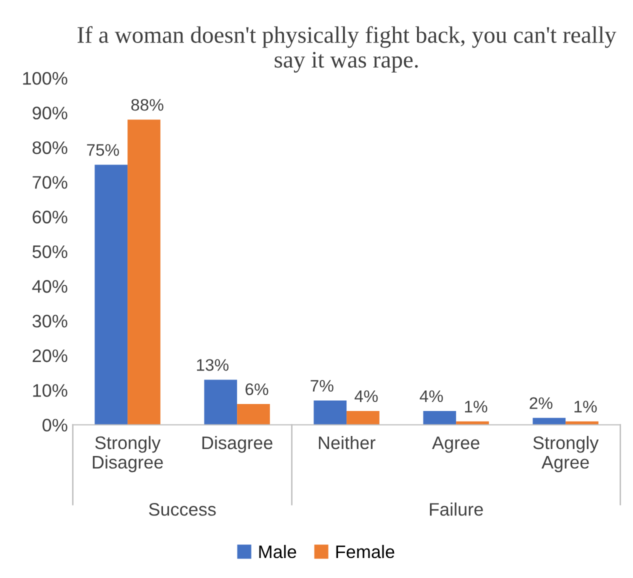 The image size is (633, 578). I want to click on legend-label: Male, so click(277, 551).